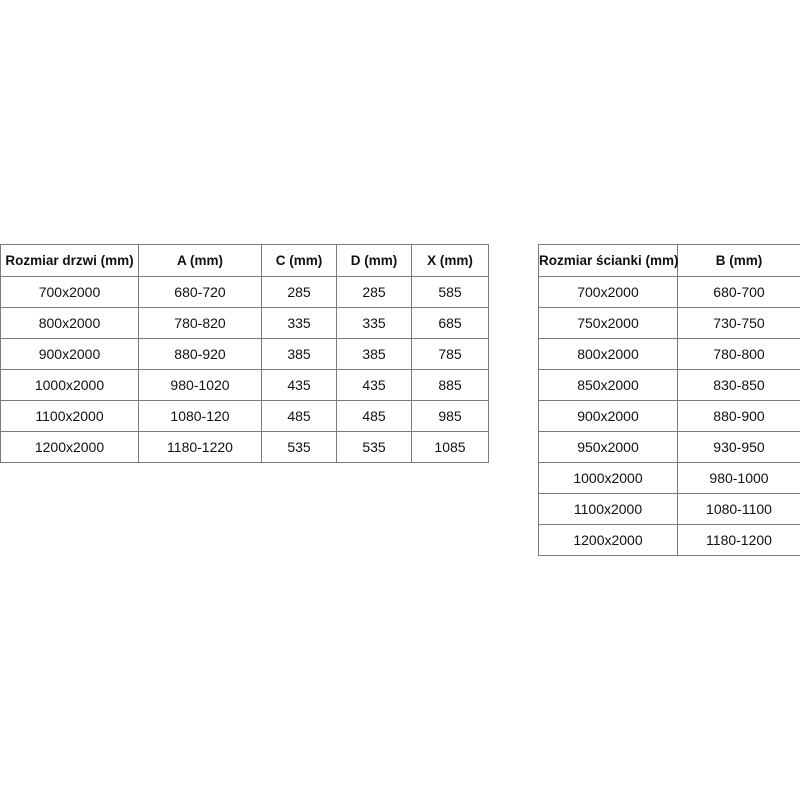  Describe the element at coordinates (738, 478) in the screenshot. I see `table-cell: 980-1000` at that location.